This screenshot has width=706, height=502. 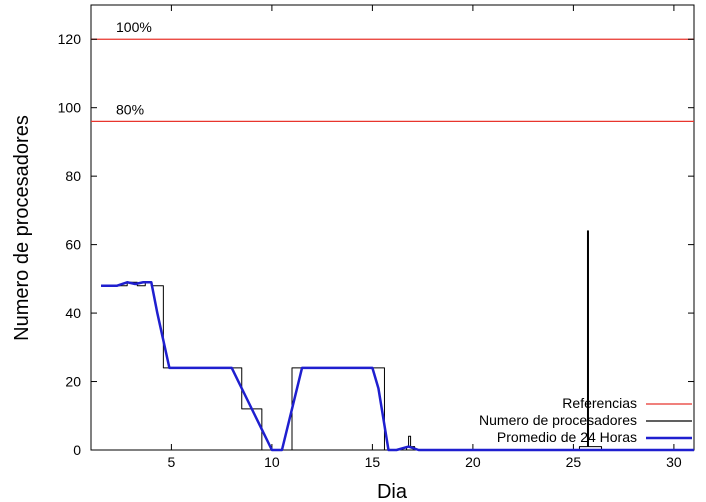 I want to click on legend-label-references: Referencias, so click(x=599, y=403).